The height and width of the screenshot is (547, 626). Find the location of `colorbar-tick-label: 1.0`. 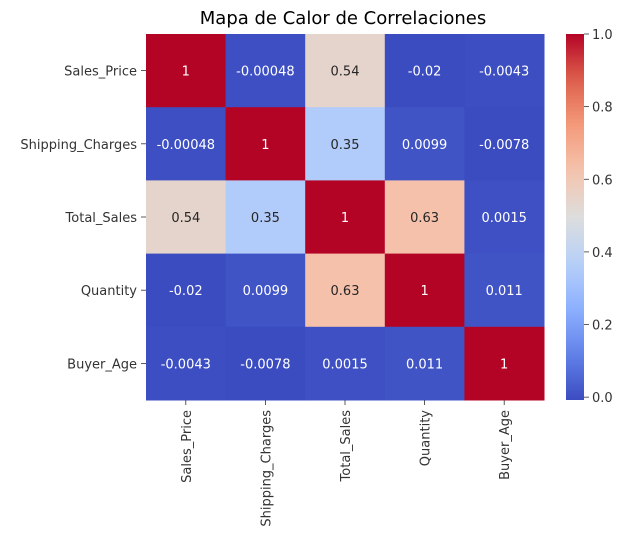

colorbar-tick-label: 1.0 is located at coordinates (602, 35).